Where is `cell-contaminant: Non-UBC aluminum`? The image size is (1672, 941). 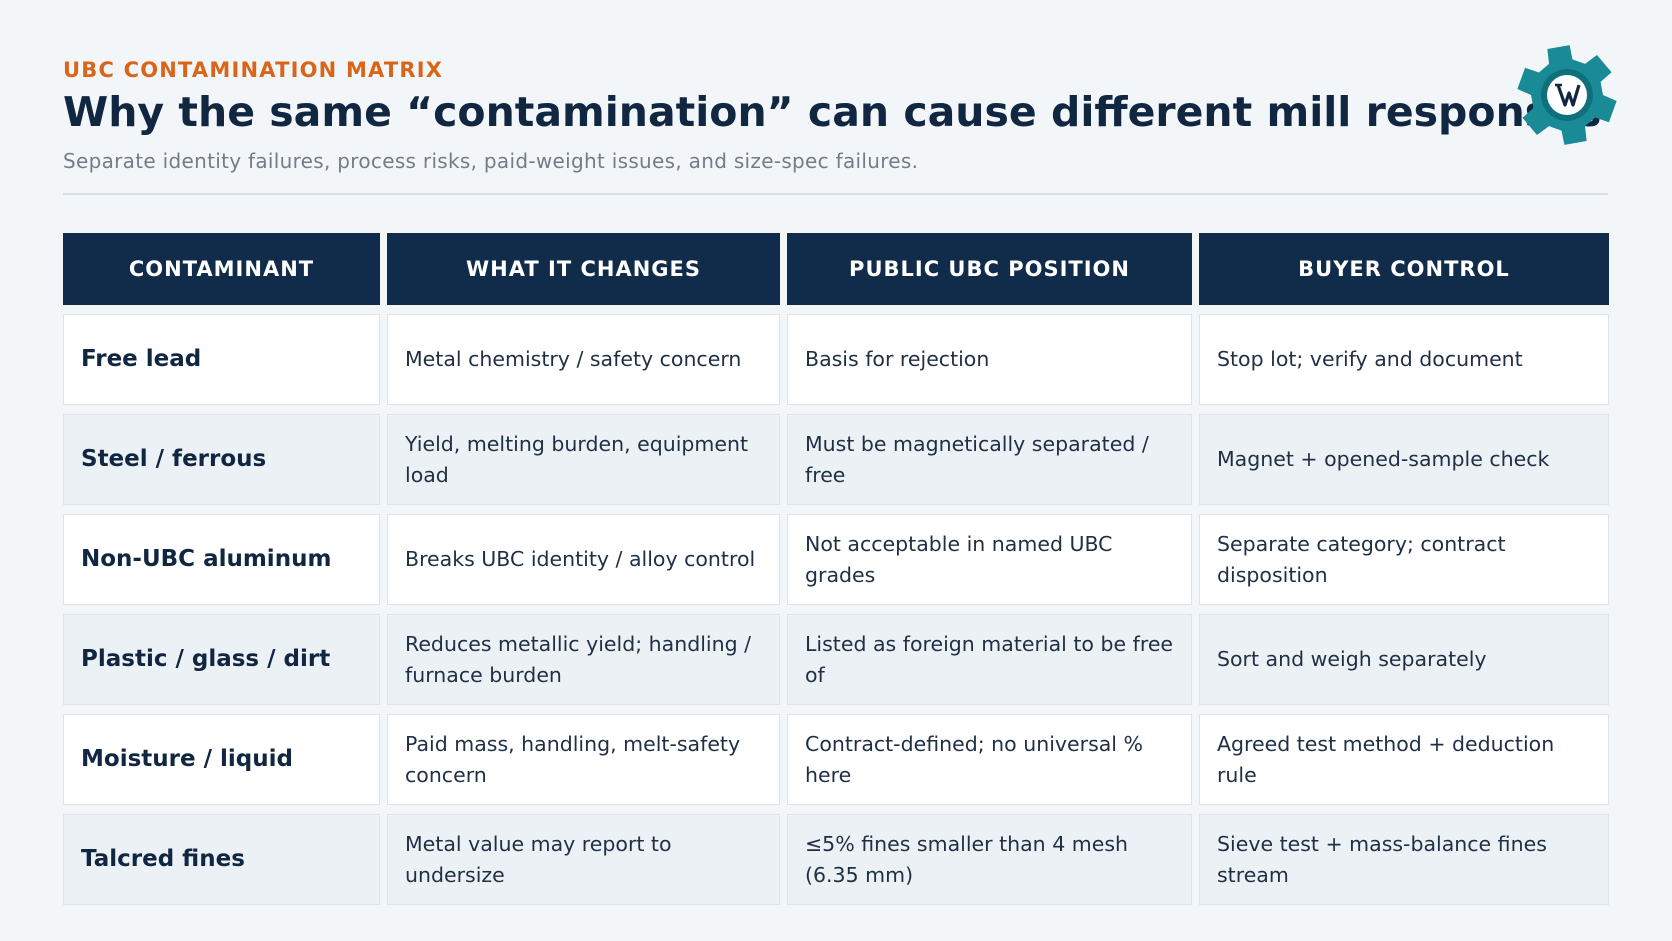 cell-contaminant: Non-UBC aluminum is located at coordinates (221, 559).